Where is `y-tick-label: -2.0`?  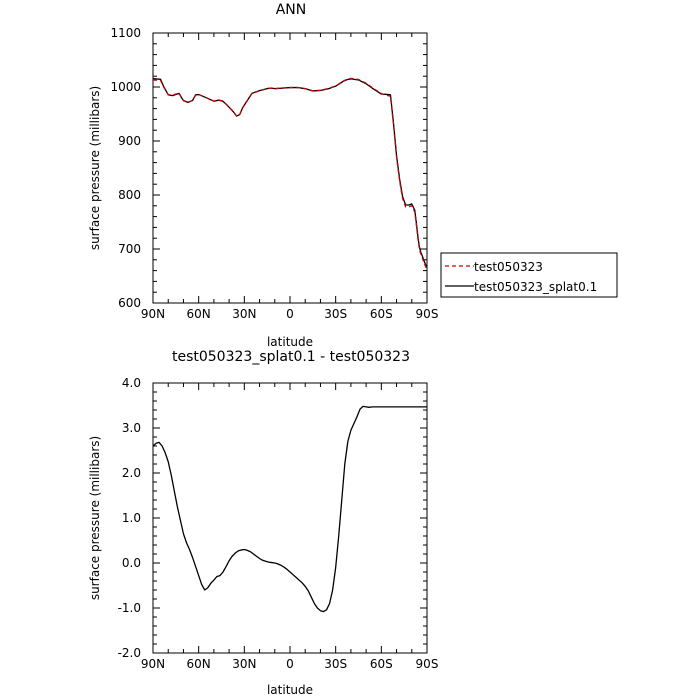
y-tick-label: -2.0 is located at coordinates (129, 653).